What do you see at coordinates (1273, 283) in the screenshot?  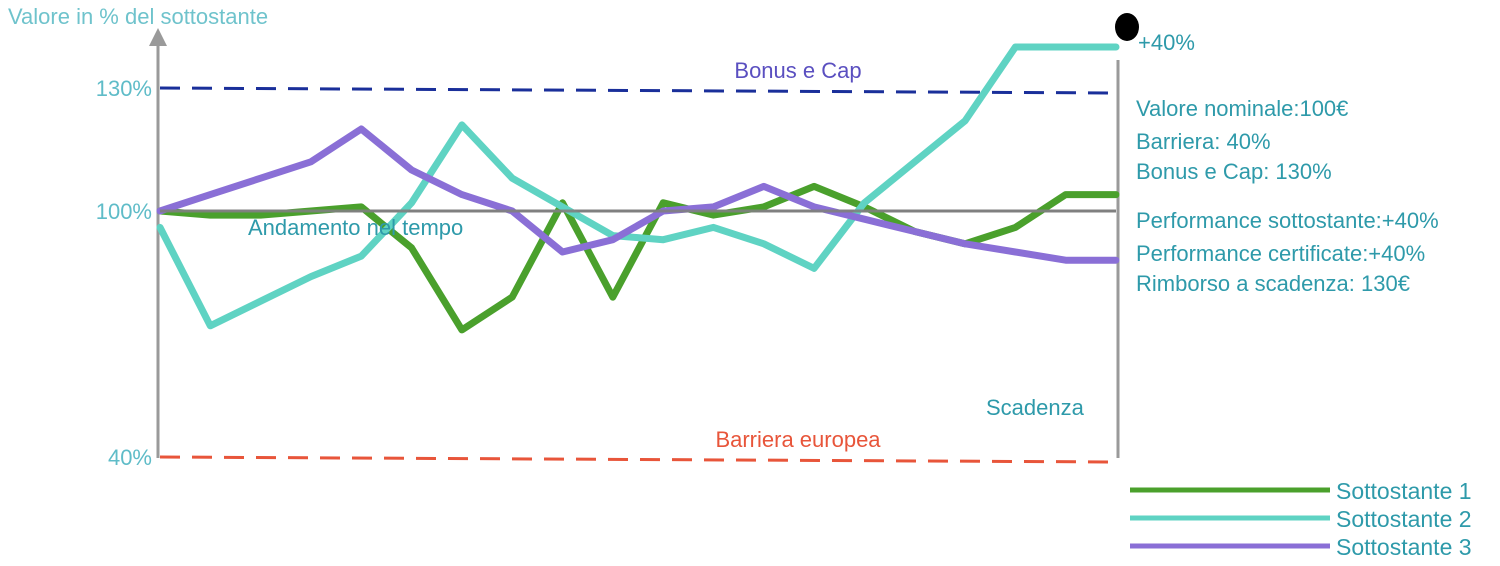 I see `info-line: Rimborso a scadenza: 130€` at bounding box center [1273, 283].